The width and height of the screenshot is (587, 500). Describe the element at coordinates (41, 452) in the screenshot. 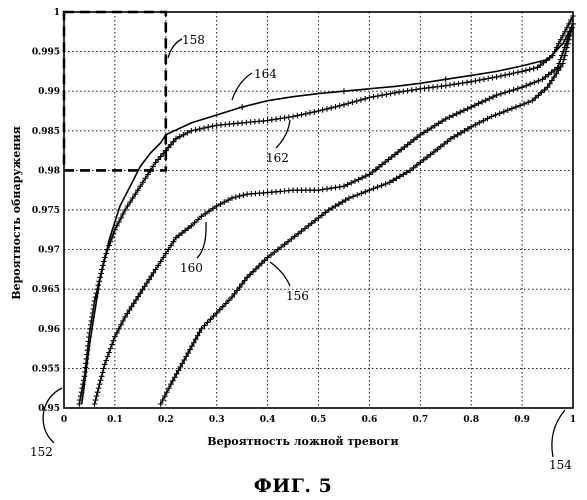

I see `ref-label-152: 152` at that location.